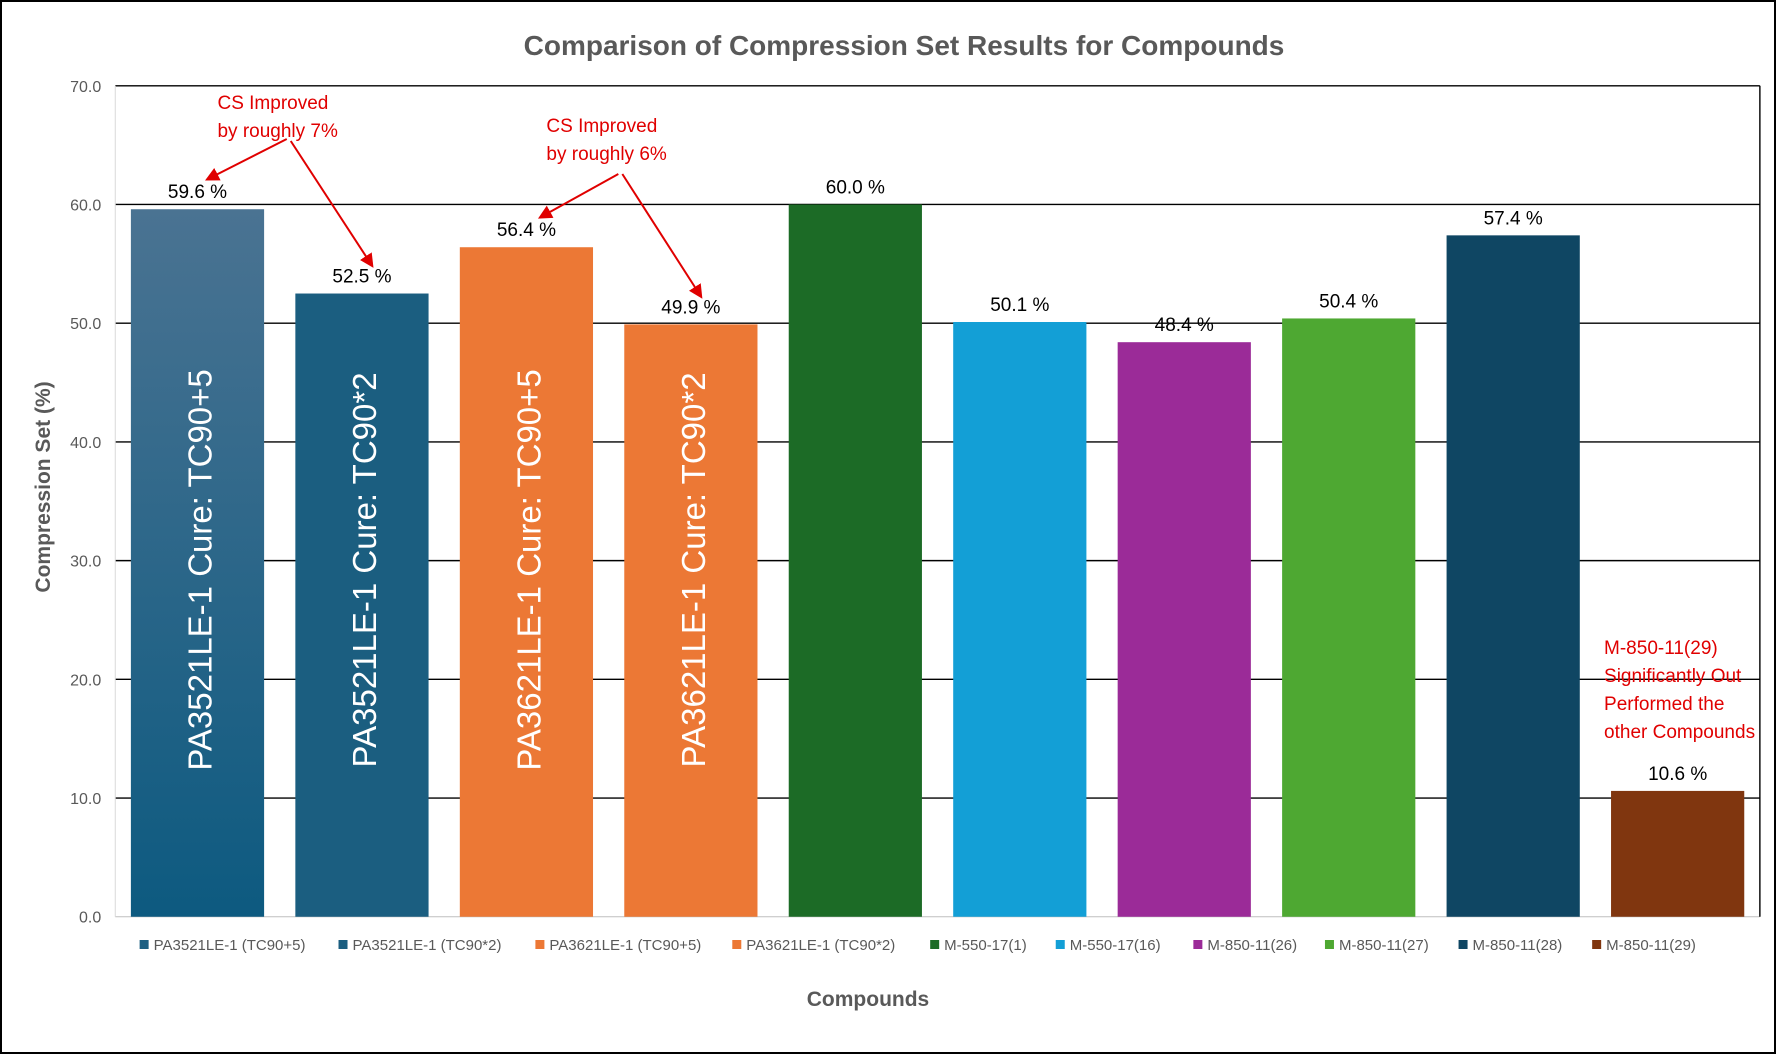 The width and height of the screenshot is (1776, 1056). Describe the element at coordinates (85, 324) in the screenshot. I see `y-tick-label: 50.0` at that location.